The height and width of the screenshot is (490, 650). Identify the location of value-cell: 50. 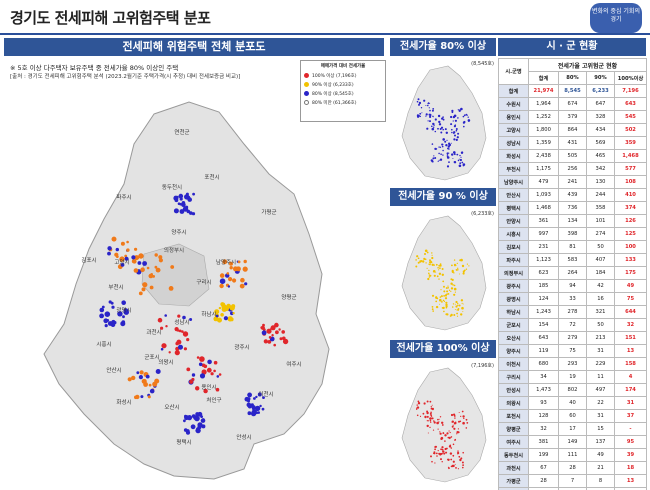
(600, 325).